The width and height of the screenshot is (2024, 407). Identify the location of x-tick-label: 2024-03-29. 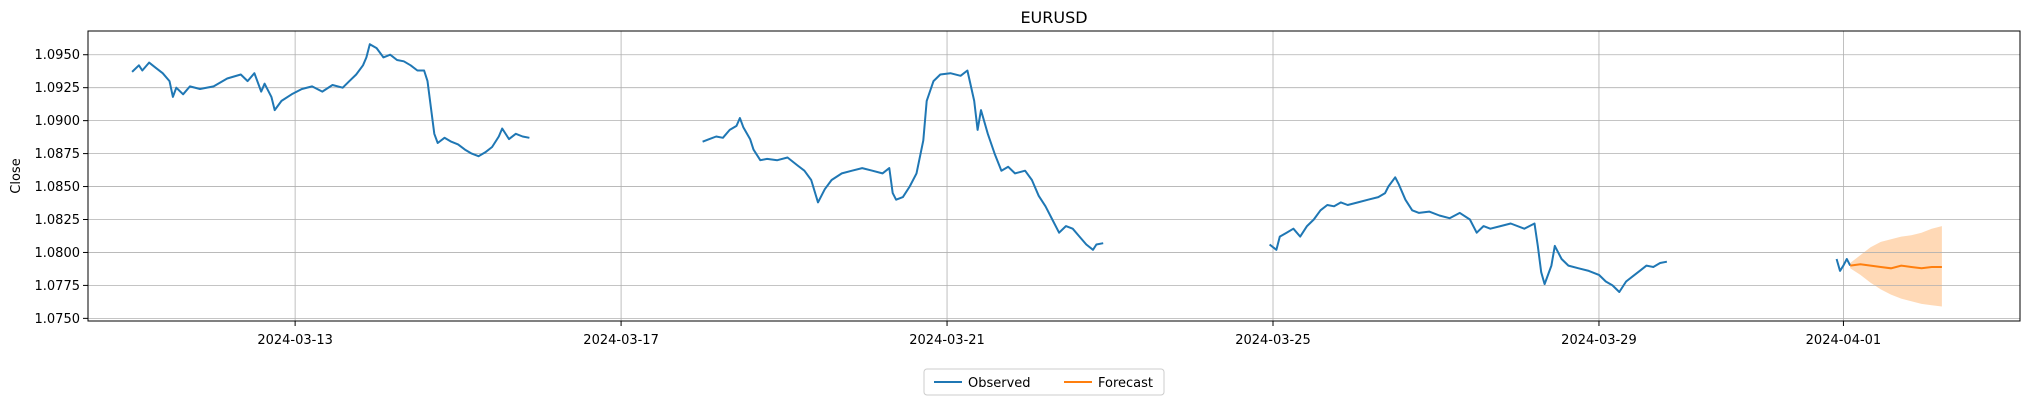
(1599, 340).